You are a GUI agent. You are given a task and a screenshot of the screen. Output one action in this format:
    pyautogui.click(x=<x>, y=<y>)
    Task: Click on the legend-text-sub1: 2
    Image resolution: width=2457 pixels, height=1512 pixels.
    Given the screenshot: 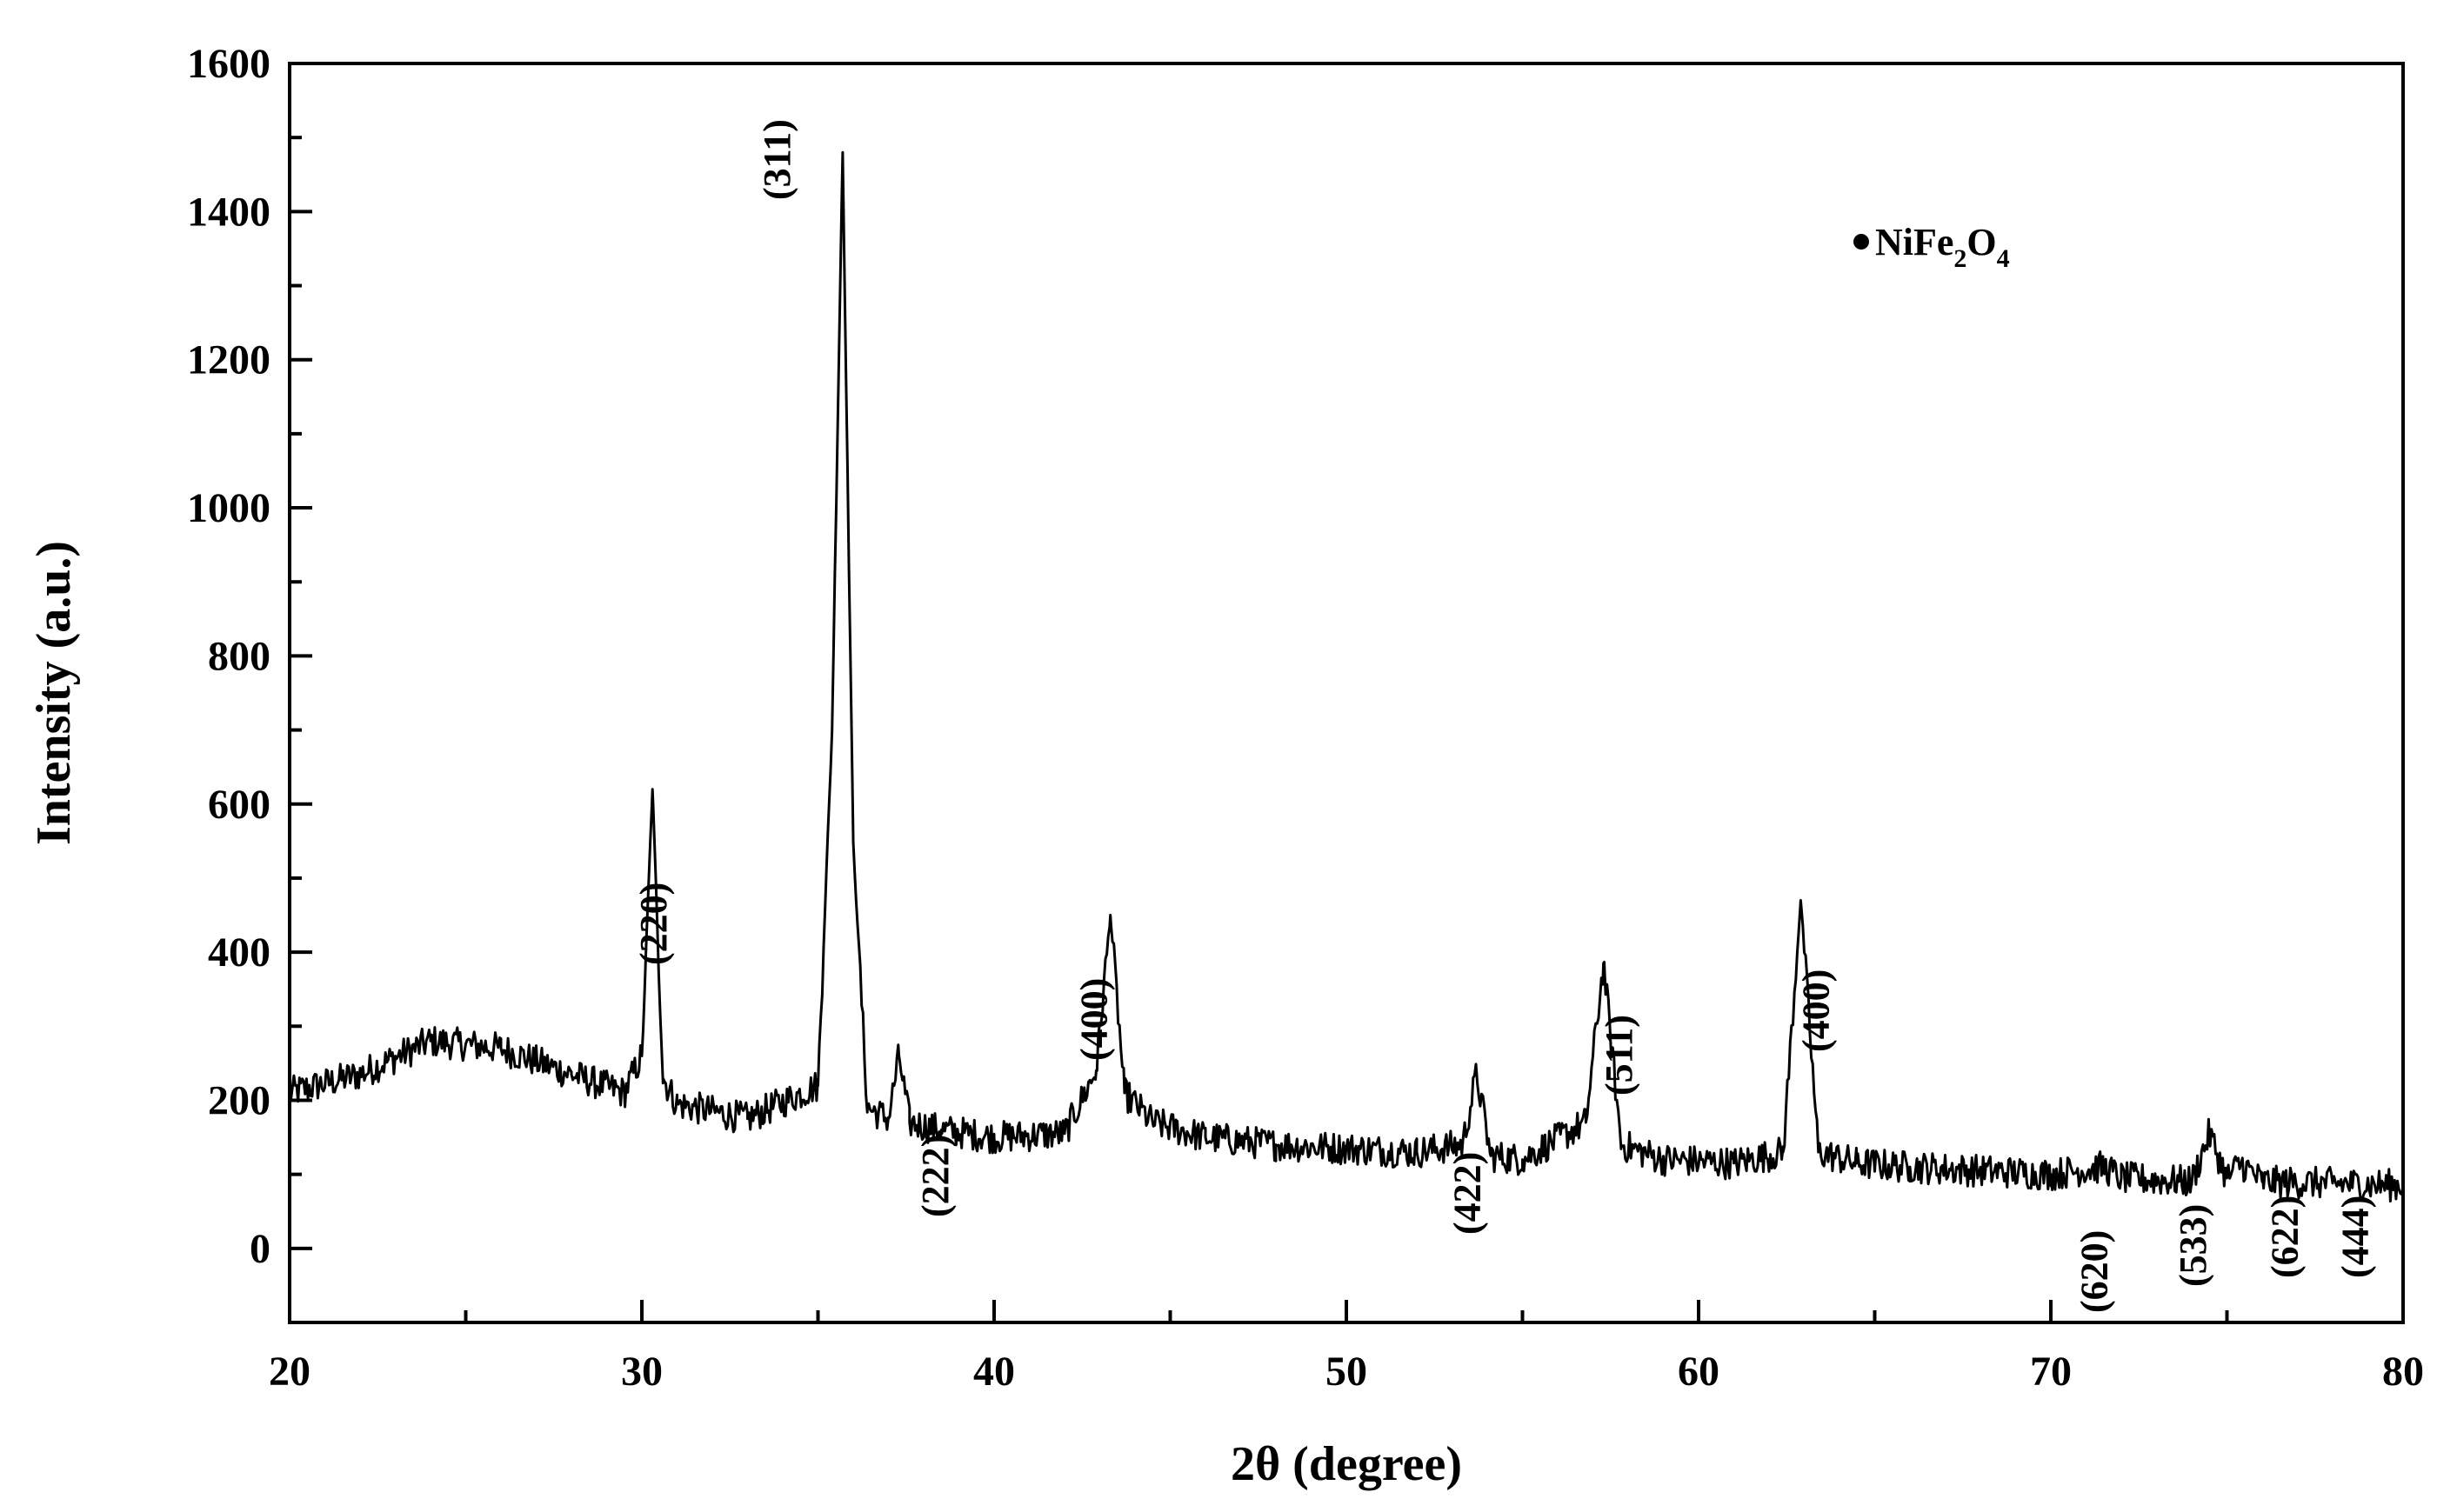 What is the action you would take?
    pyautogui.click(x=1960, y=258)
    